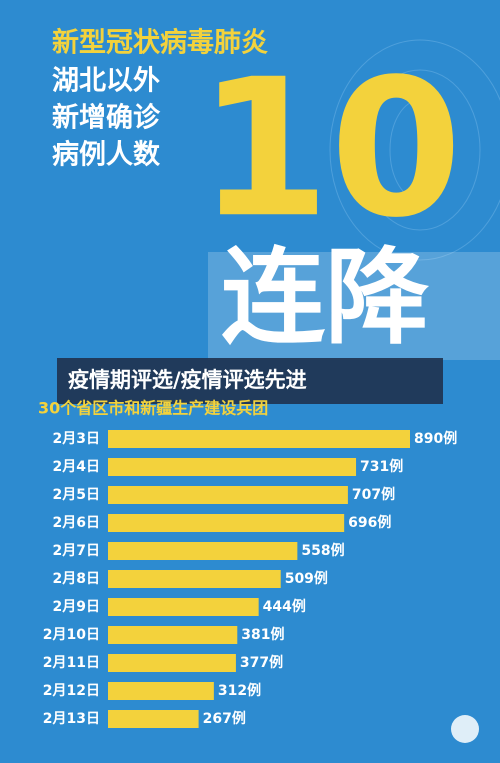 This screenshot has width=500, height=763. What do you see at coordinates (76, 495) in the screenshot?
I see `category-label: 2月5日` at bounding box center [76, 495].